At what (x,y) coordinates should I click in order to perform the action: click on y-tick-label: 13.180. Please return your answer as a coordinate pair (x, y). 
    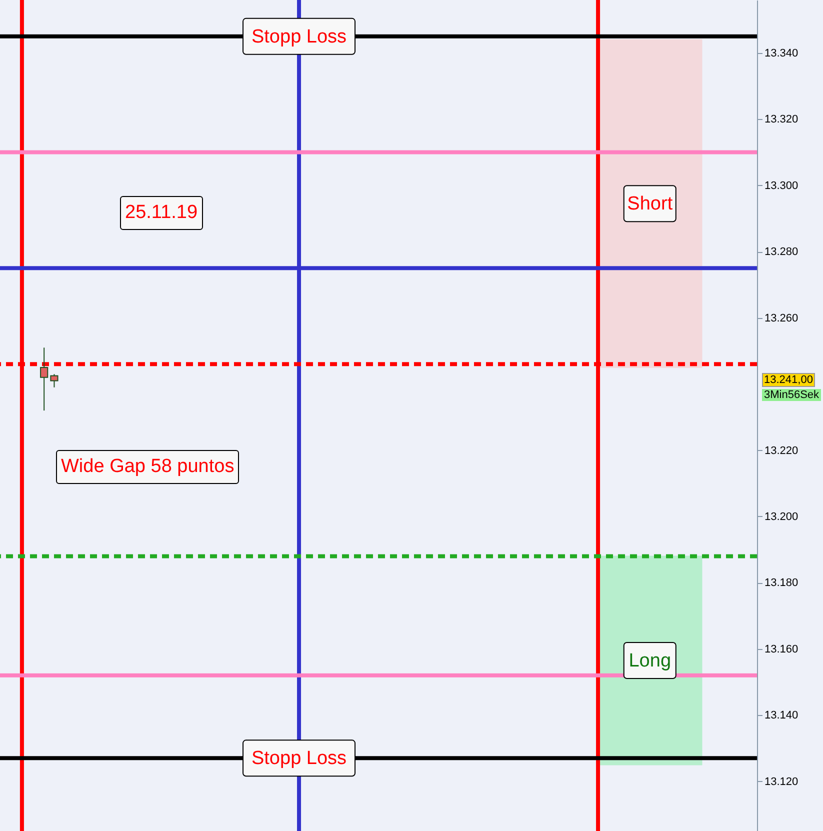
    Looking at the image, I should click on (781, 583).